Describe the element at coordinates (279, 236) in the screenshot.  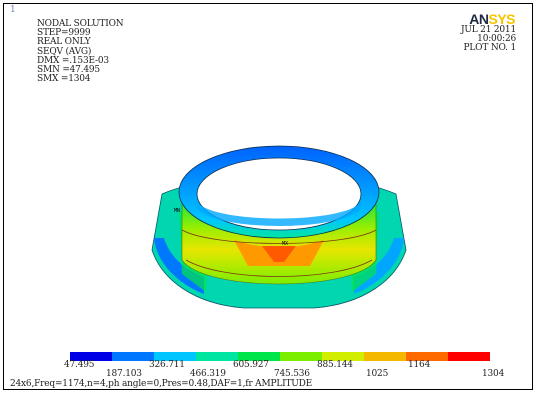
I see `weld-line-upper` at that location.